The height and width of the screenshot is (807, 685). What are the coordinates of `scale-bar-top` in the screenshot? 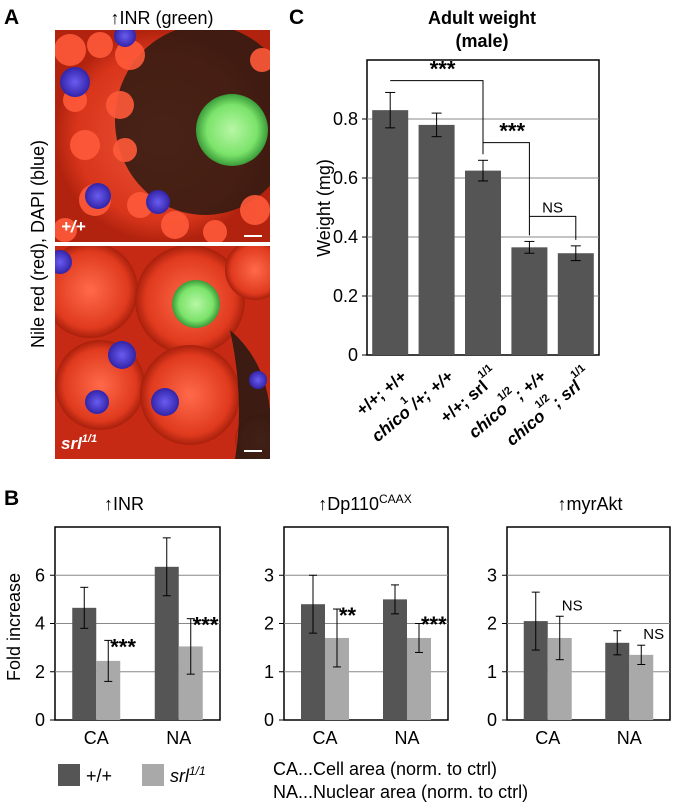 It's located at (253, 236).